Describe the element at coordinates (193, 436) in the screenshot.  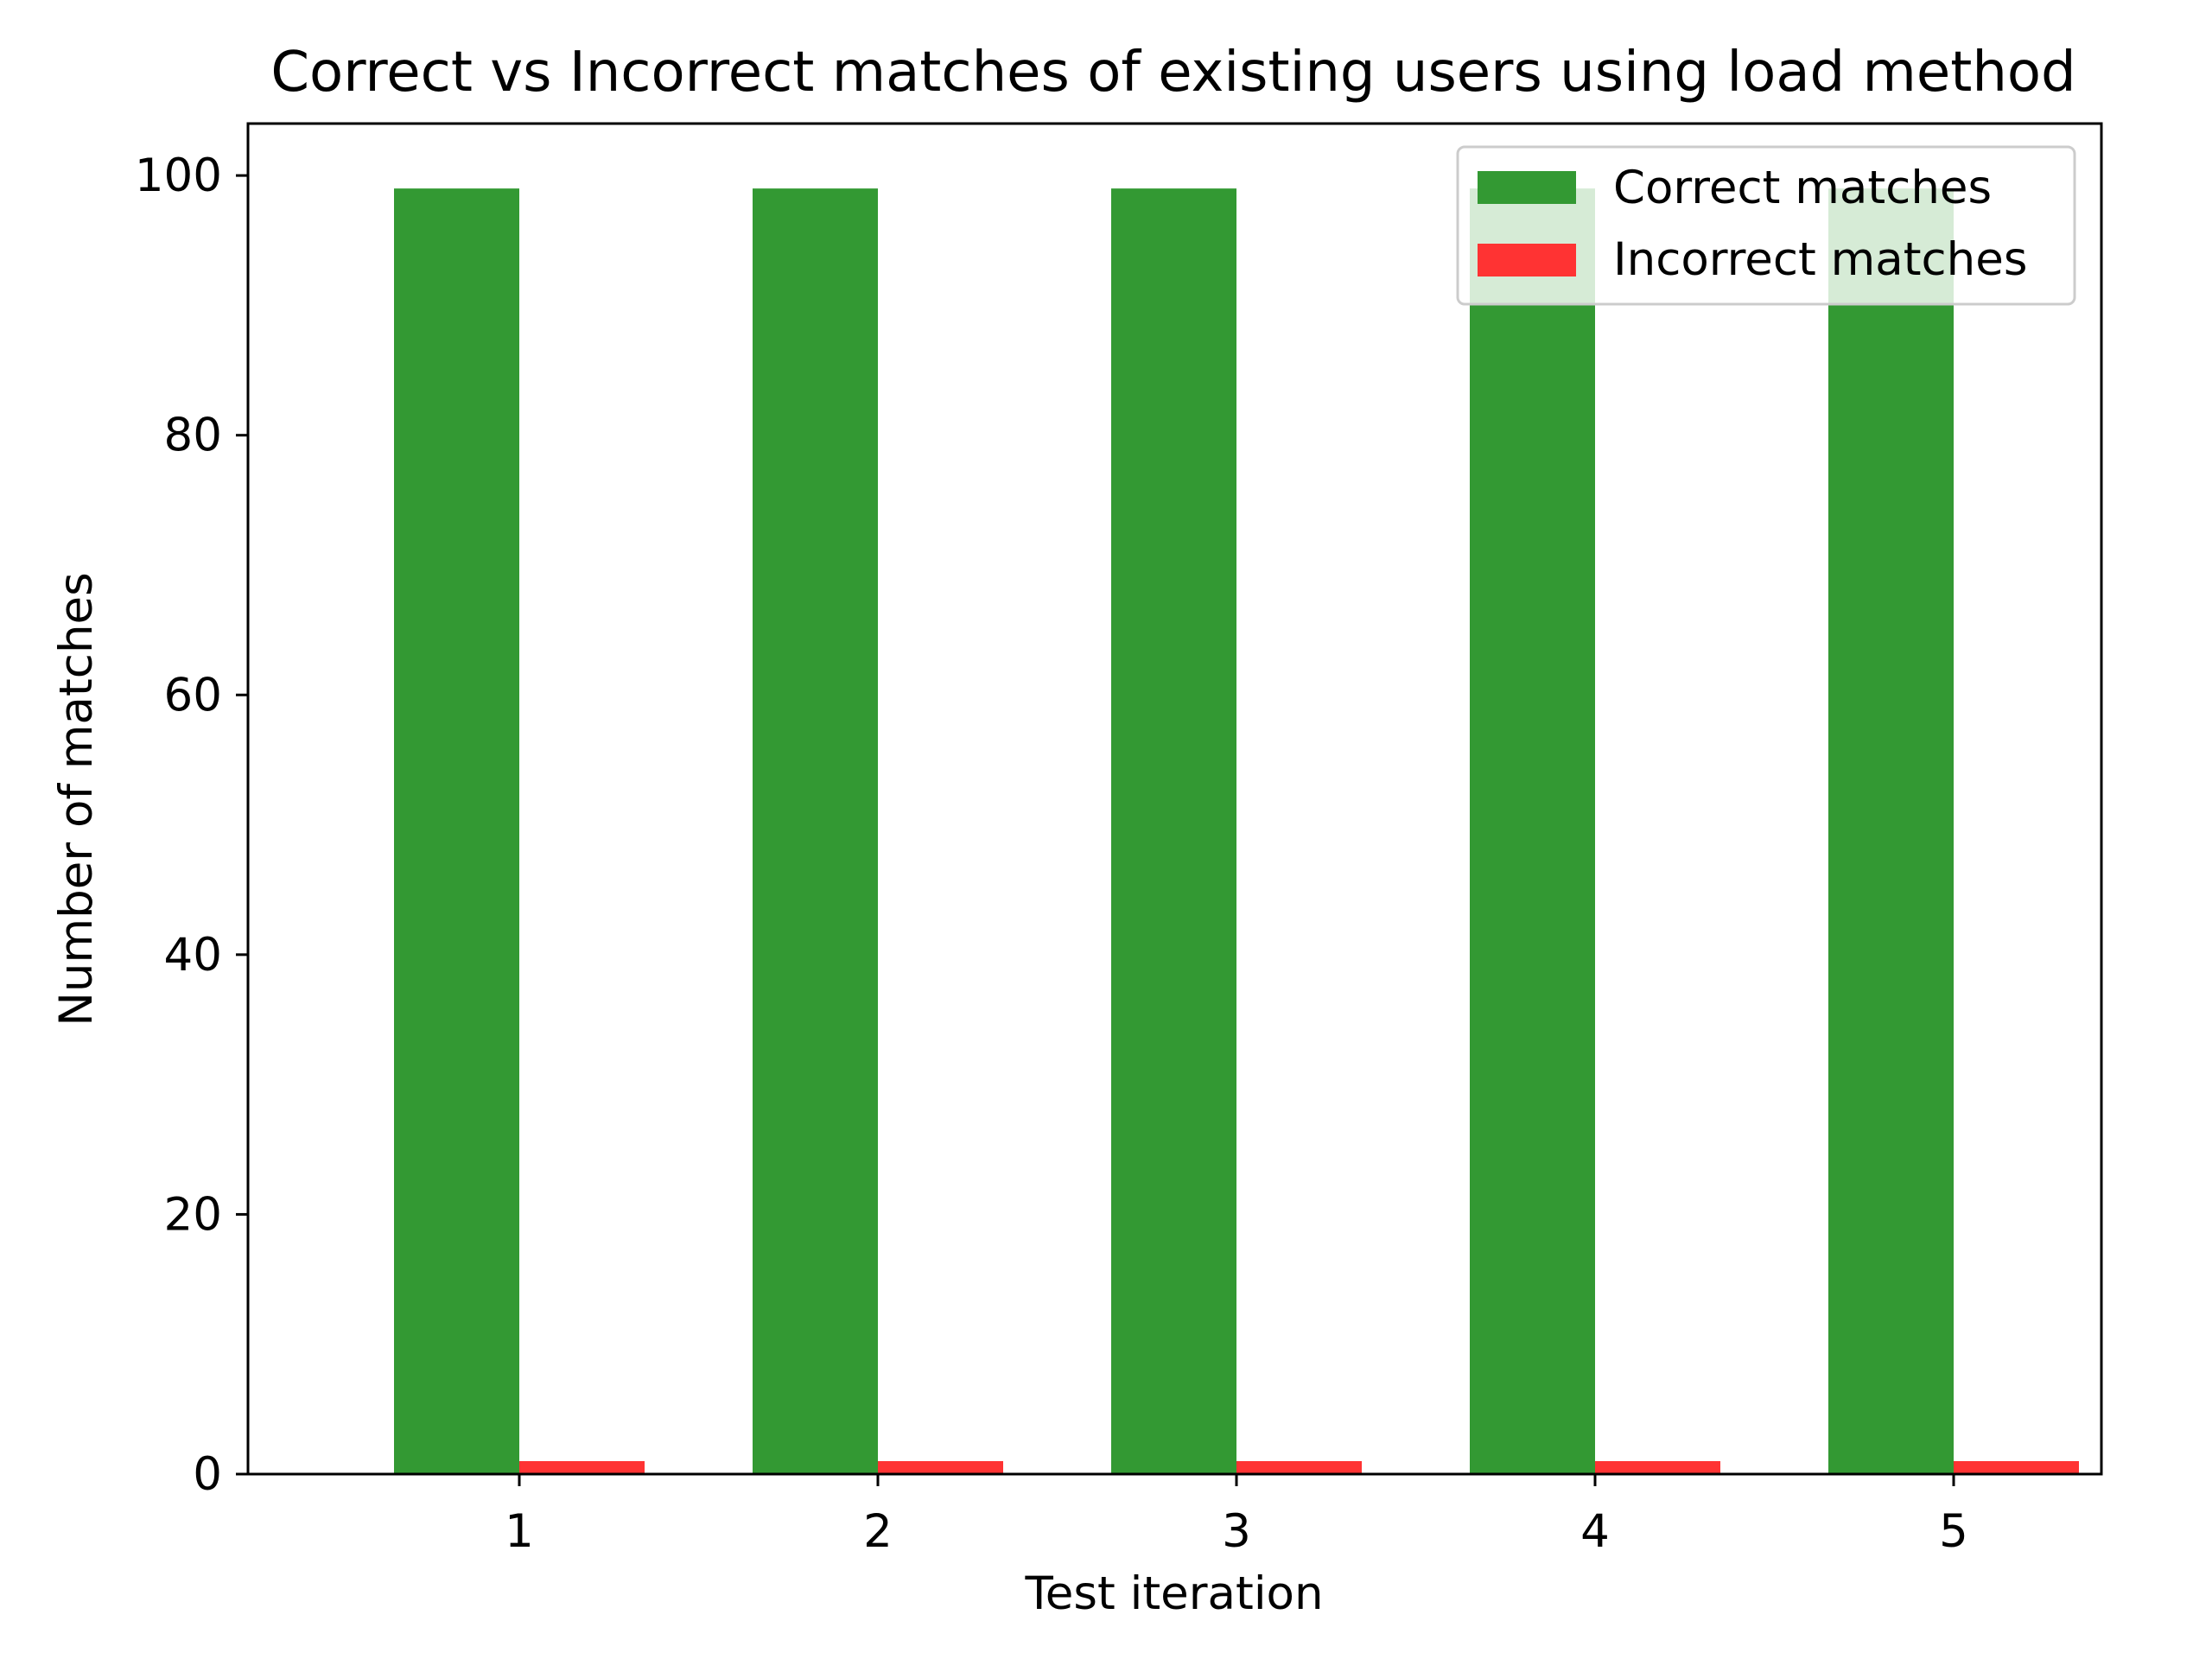
I see `y-tick-label-80: 80` at that location.